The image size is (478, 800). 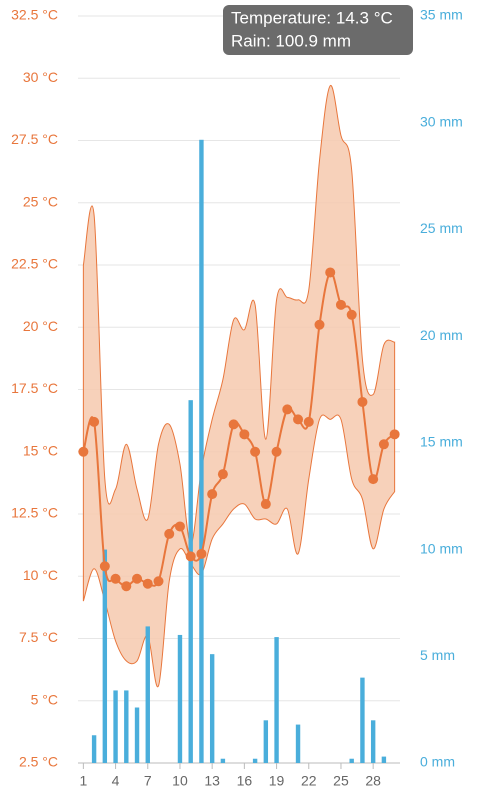 I want to click on x-tick-label: 19, so click(x=277, y=781).